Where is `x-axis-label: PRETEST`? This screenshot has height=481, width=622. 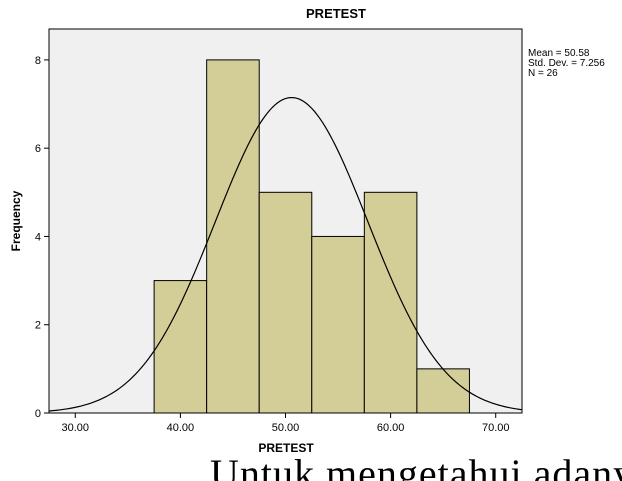
x-axis-label: PRETEST is located at coordinates (286, 448).